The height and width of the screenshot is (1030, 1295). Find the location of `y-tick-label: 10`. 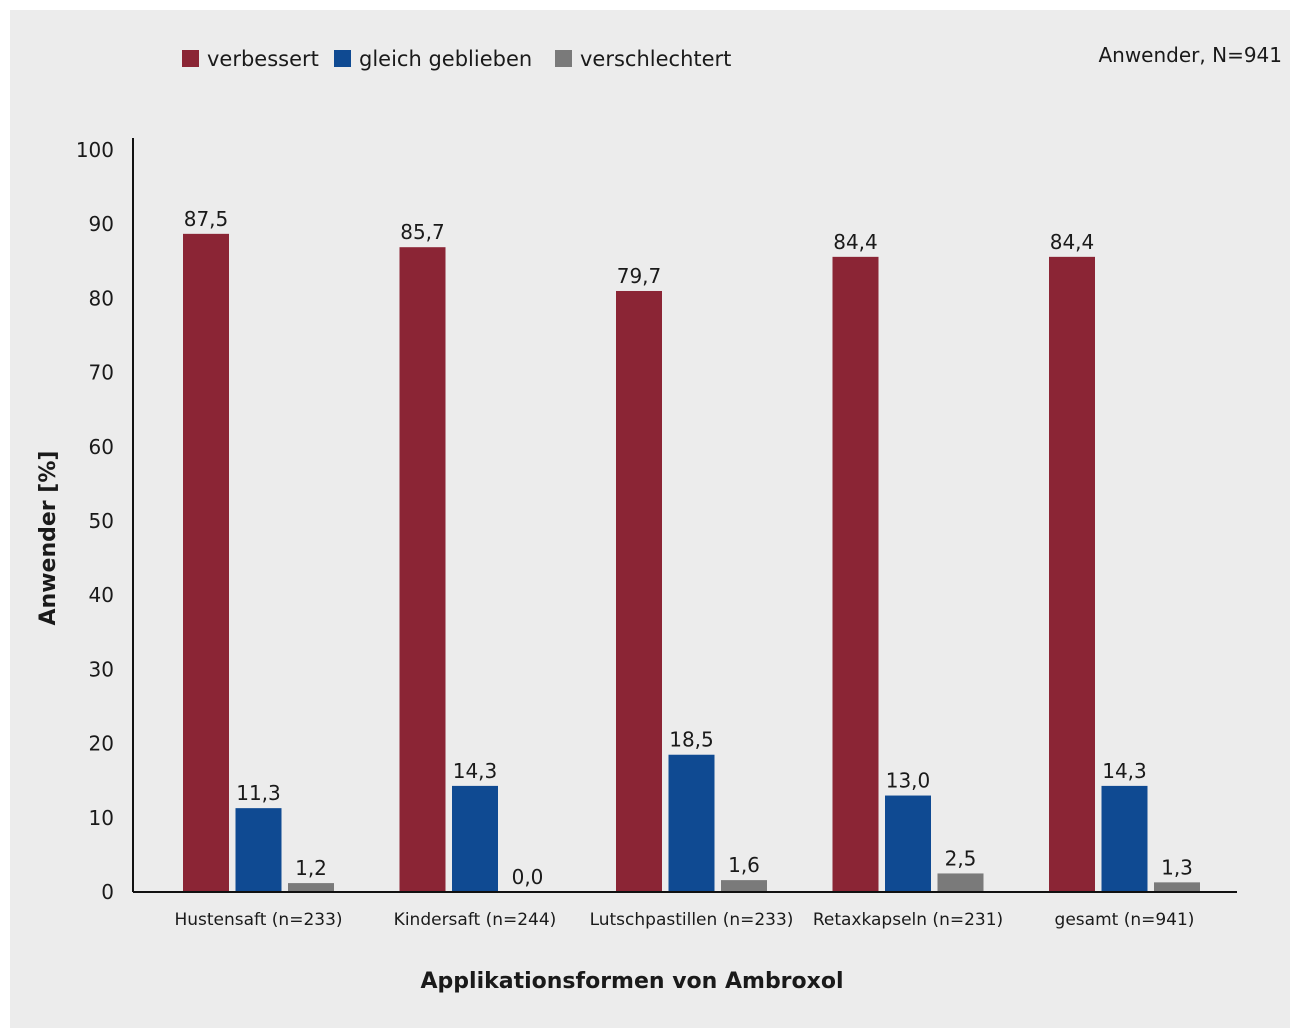

y-tick-label: 10 is located at coordinates (101, 818).